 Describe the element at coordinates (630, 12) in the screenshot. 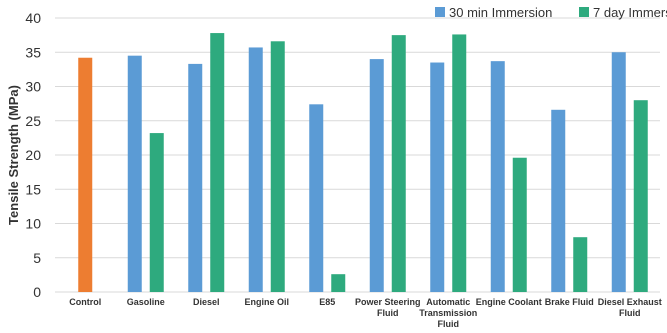

I see `legend-label: 7 day Immersion` at that location.